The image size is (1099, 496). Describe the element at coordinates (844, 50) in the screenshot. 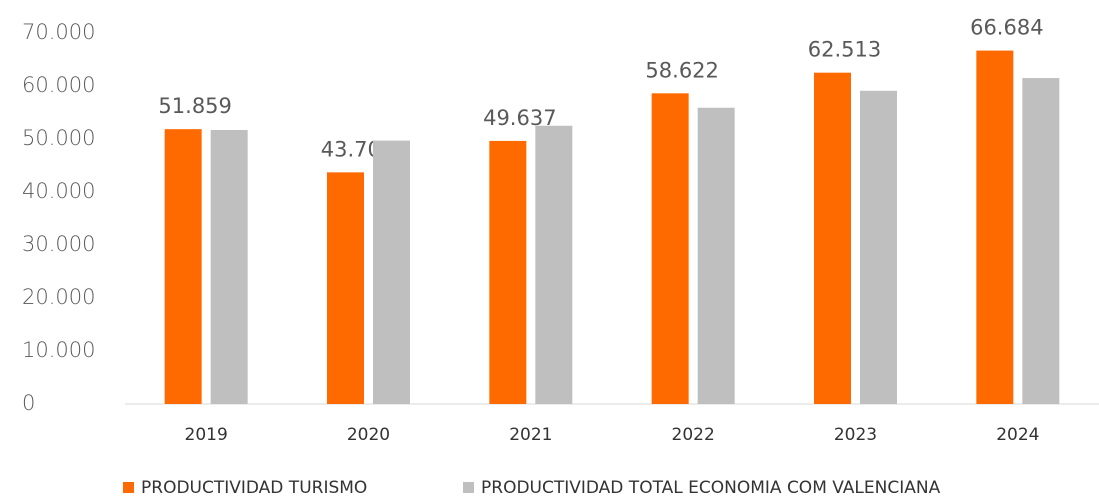

I see `data-label: 62.513` at that location.